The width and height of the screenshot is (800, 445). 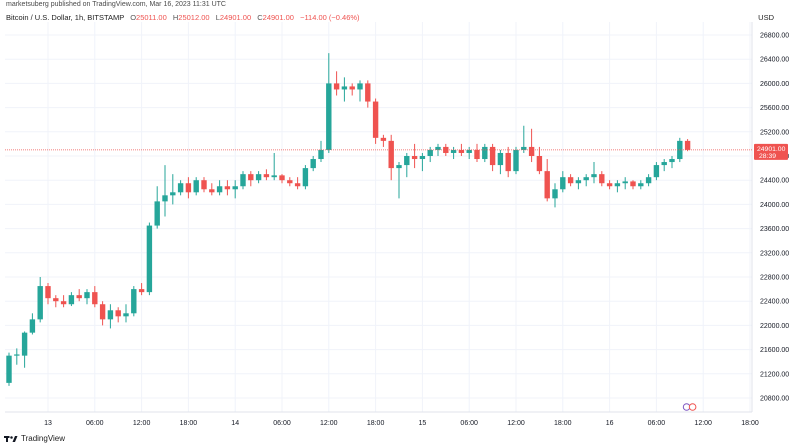 I want to click on footer-brand-text: TradingView, so click(x=43, y=438).